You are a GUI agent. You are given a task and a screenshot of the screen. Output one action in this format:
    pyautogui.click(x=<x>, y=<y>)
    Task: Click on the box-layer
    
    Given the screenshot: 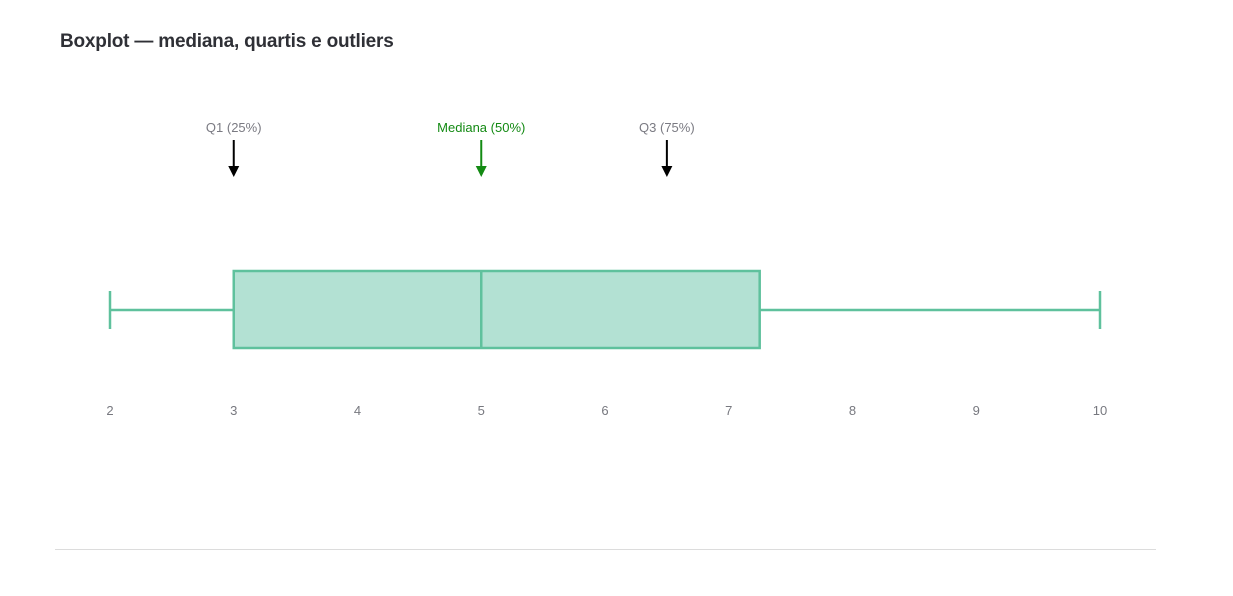 What is the action you would take?
    pyautogui.click(x=605, y=309)
    